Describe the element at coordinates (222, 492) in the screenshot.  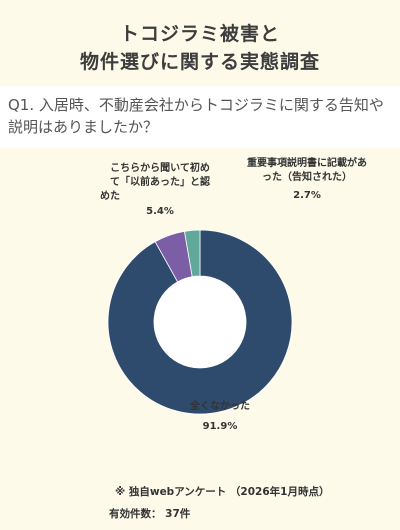
I see `source-note: ※ 独自webアンケート （2026年1月時点）` at that location.